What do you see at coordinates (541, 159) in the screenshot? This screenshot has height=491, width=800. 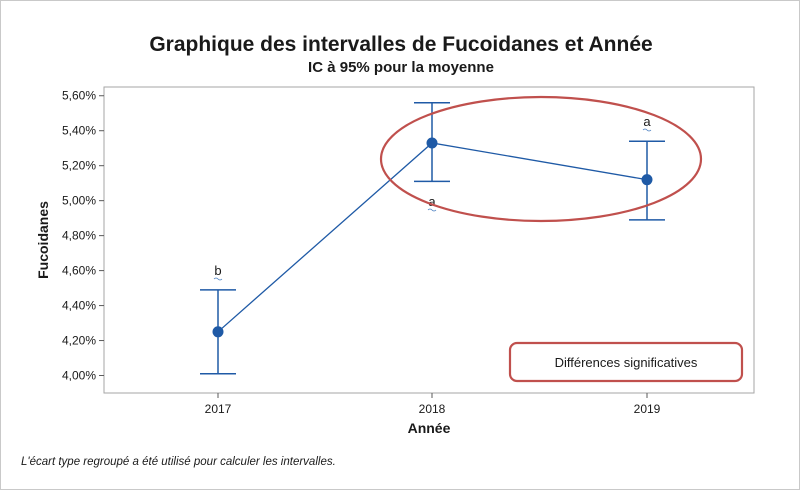 I see `significance-ellipse` at bounding box center [541, 159].